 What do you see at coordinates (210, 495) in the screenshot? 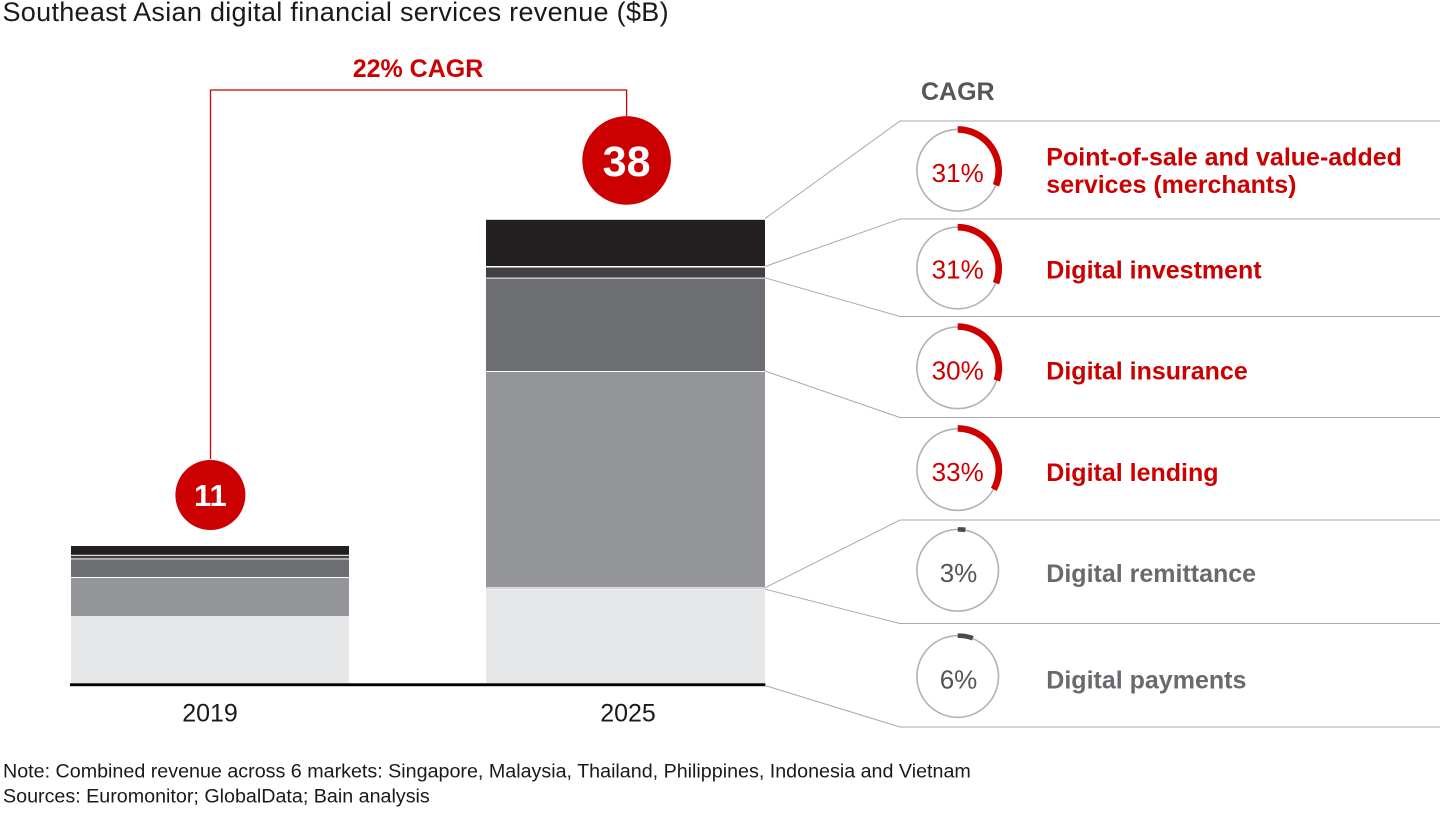
I see `svg-text: 11` at bounding box center [210, 495].